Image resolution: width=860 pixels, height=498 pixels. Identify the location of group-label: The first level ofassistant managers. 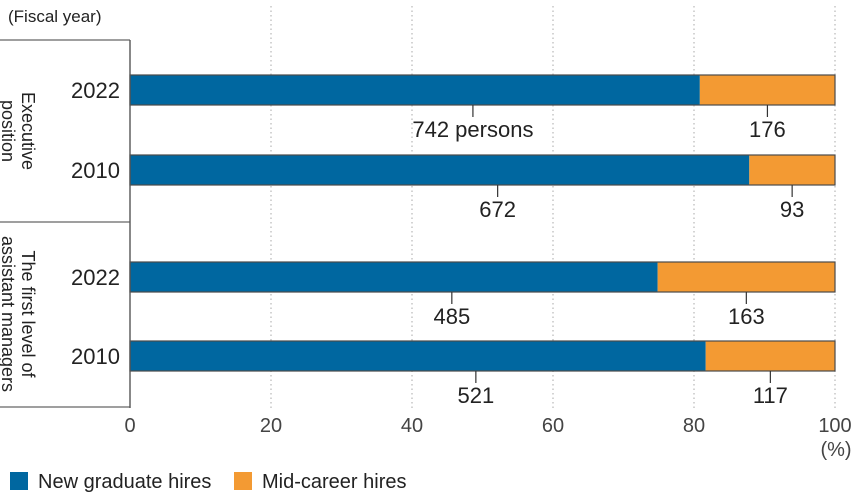
(19, 314).